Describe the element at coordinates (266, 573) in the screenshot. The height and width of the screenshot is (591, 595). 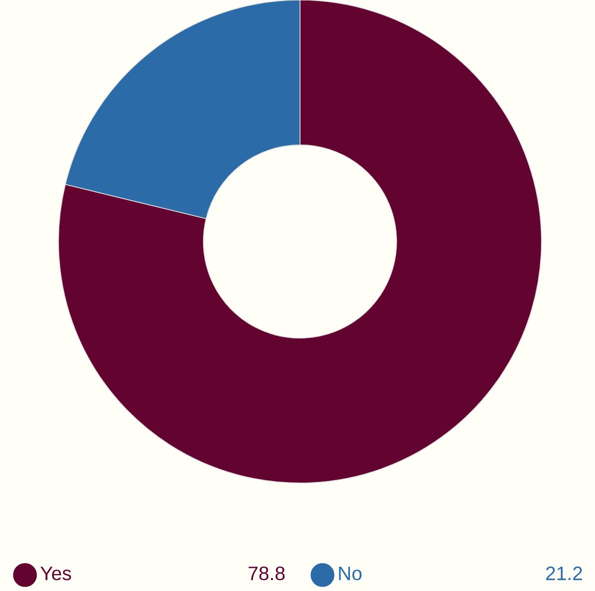
I see `data-label: 78.8` at that location.